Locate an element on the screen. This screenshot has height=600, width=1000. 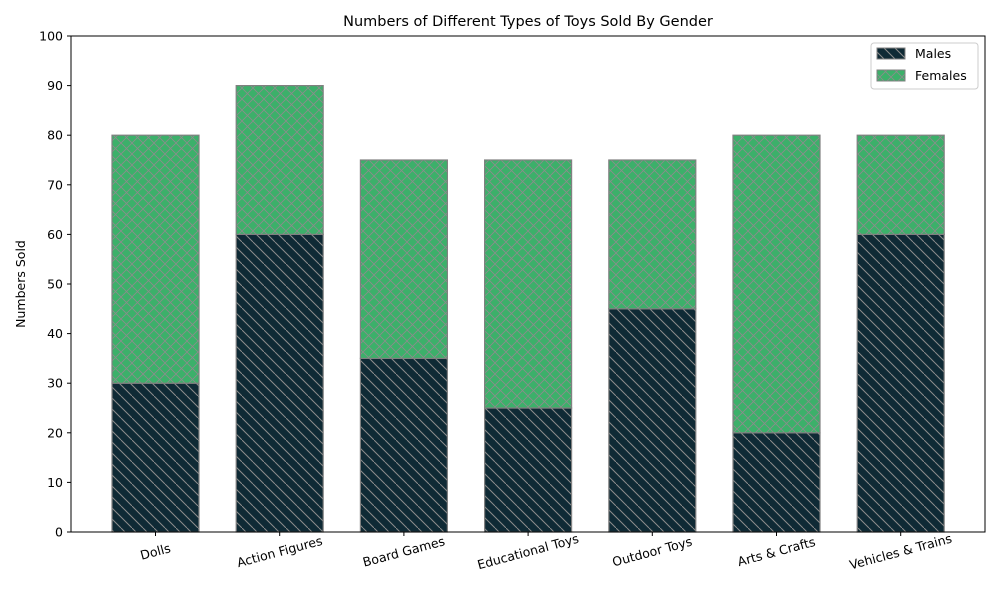
legend-label-females: Females is located at coordinates (941, 75).